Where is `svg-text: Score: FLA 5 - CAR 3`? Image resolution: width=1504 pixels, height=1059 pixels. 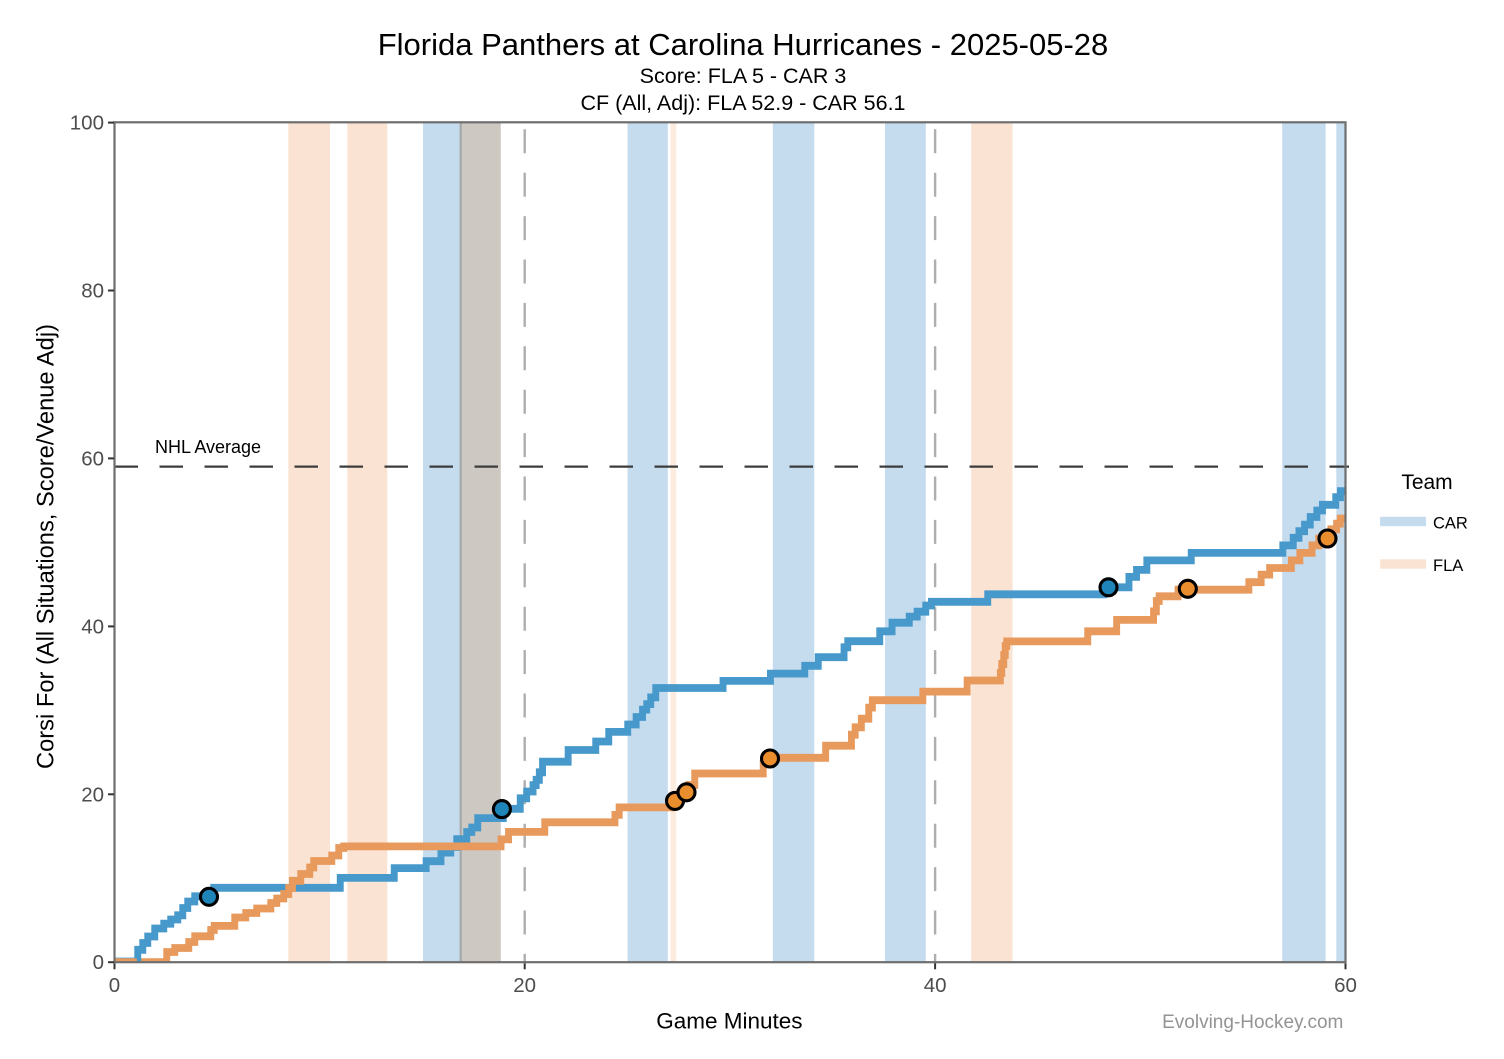
svg-text: Score: FLA 5 - CAR 3 is located at coordinates (743, 76).